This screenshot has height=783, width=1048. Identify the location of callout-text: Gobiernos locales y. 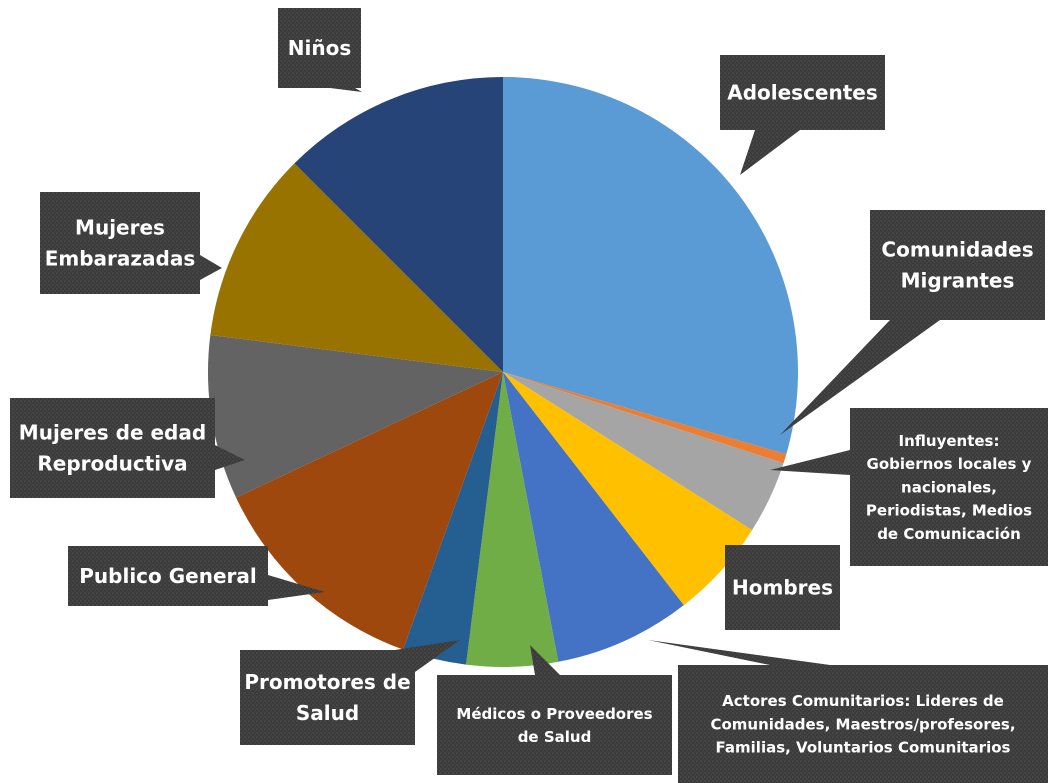
(949, 464).